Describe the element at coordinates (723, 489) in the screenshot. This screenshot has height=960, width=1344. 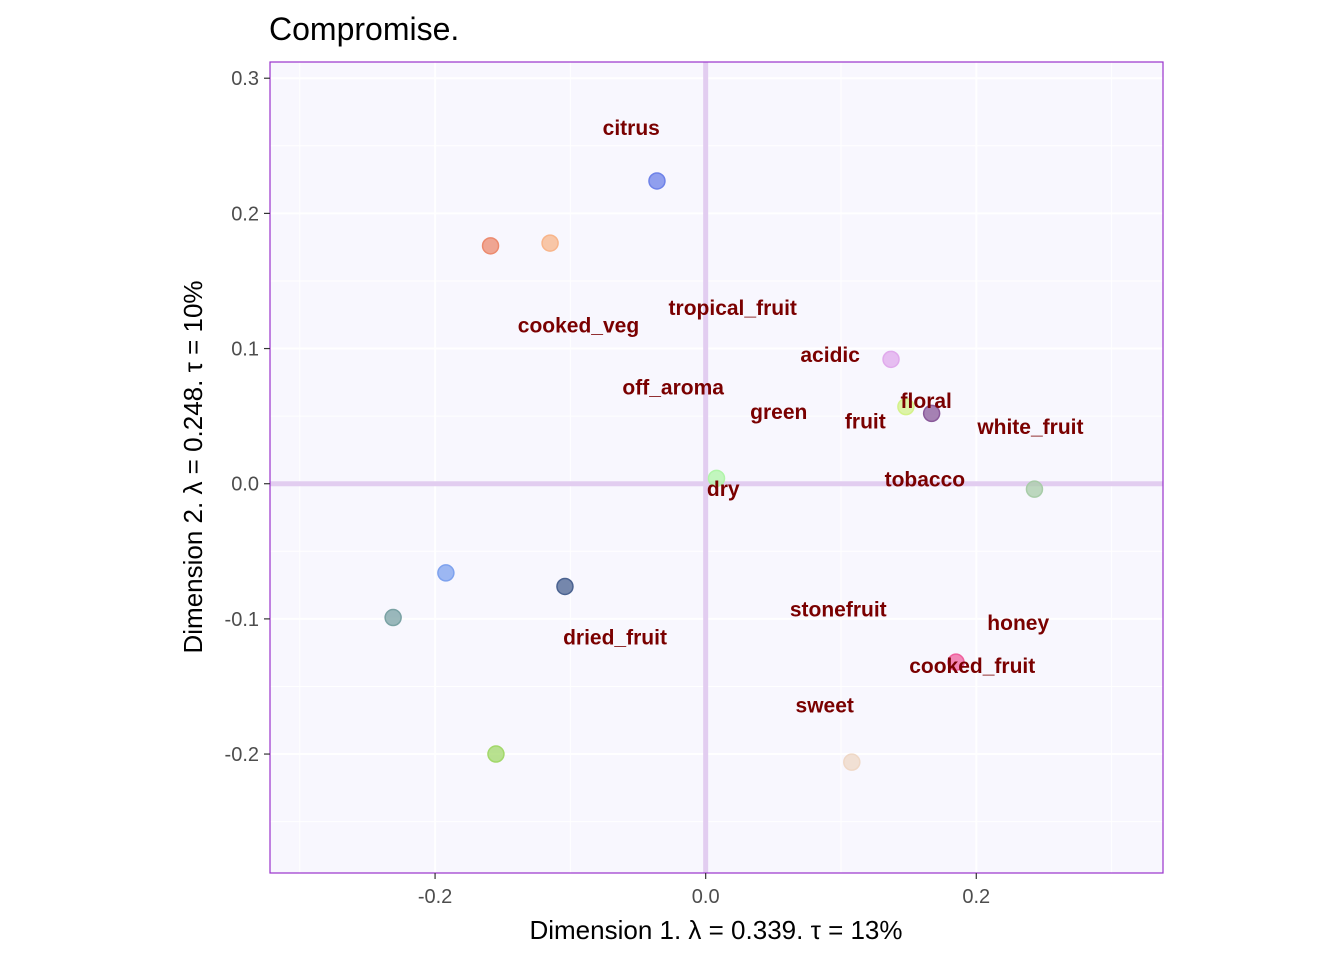
I see `variable-label: dry` at that location.